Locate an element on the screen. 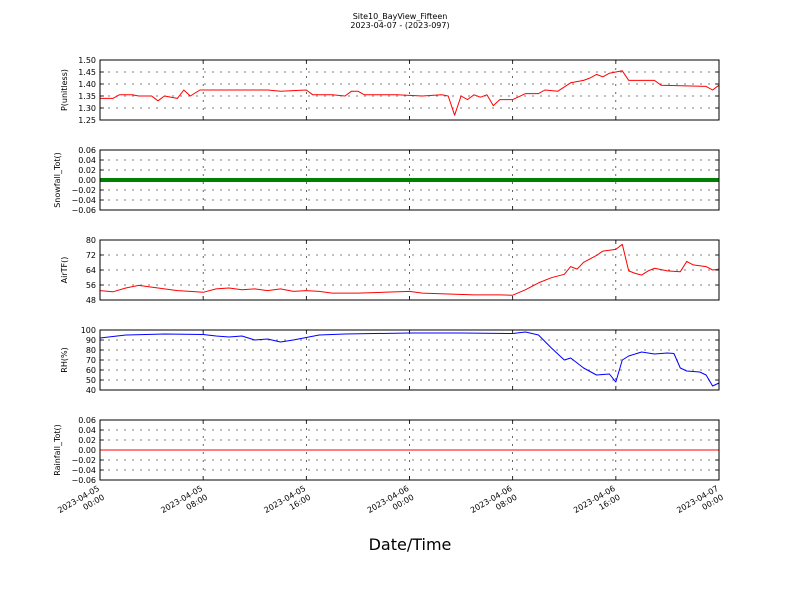 This screenshot has width=800, height=604. y-tick-label: 1.45 is located at coordinates (87, 72).